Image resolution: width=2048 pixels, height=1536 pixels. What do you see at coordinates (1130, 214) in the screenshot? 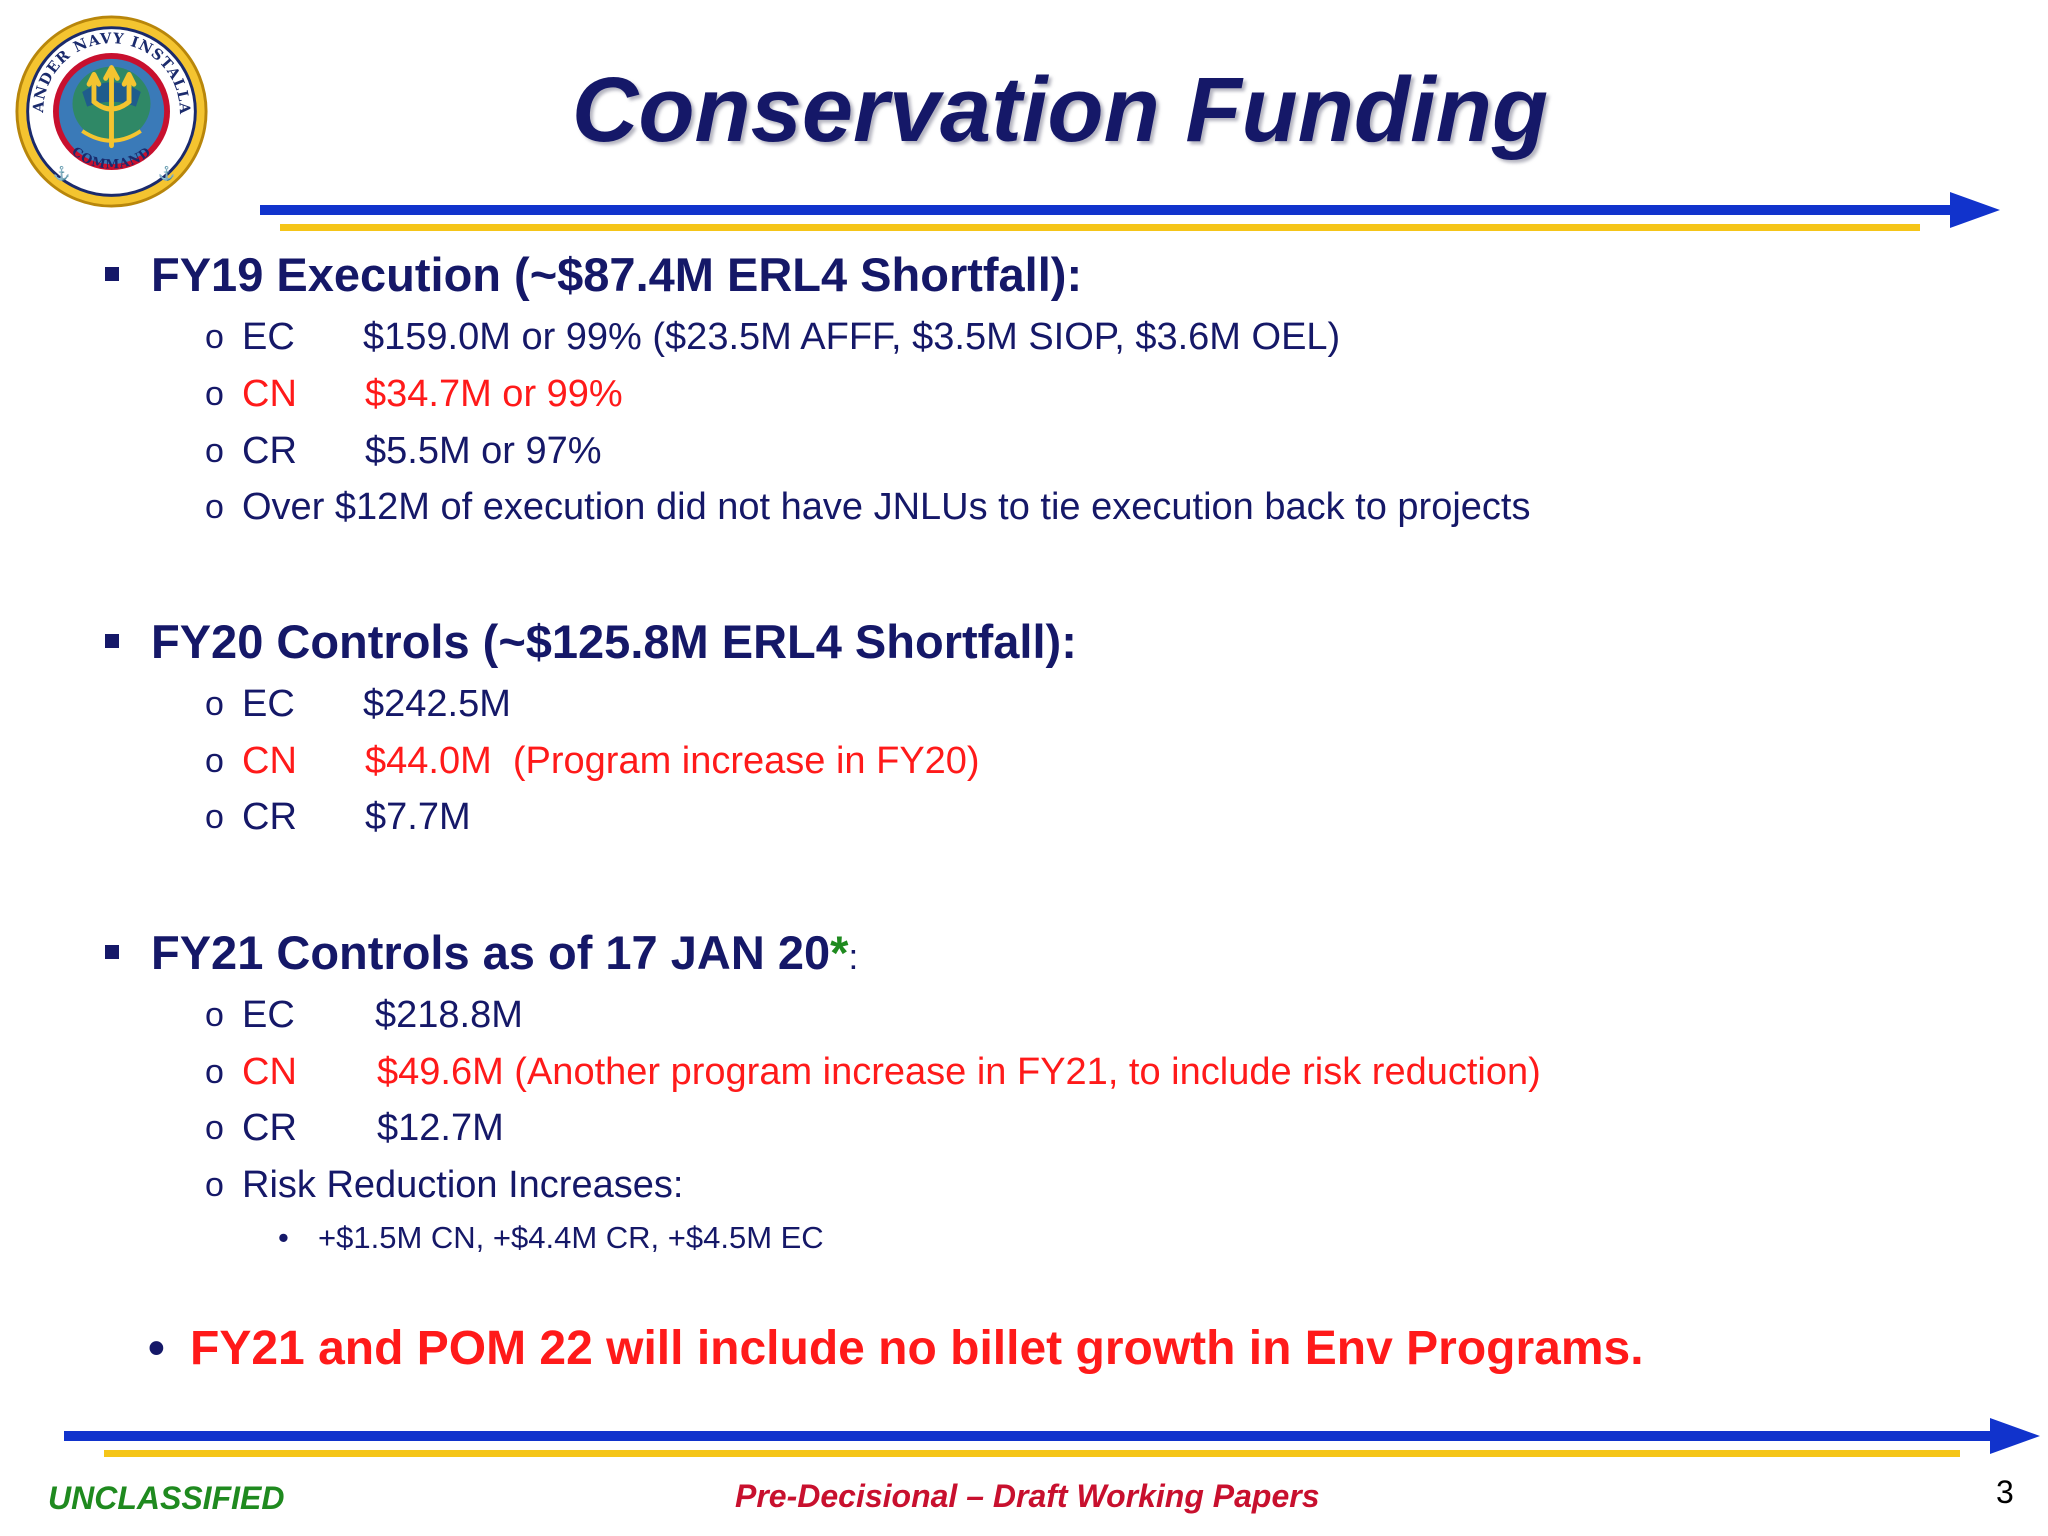
I see `top-divider-arrow` at bounding box center [1130, 214].